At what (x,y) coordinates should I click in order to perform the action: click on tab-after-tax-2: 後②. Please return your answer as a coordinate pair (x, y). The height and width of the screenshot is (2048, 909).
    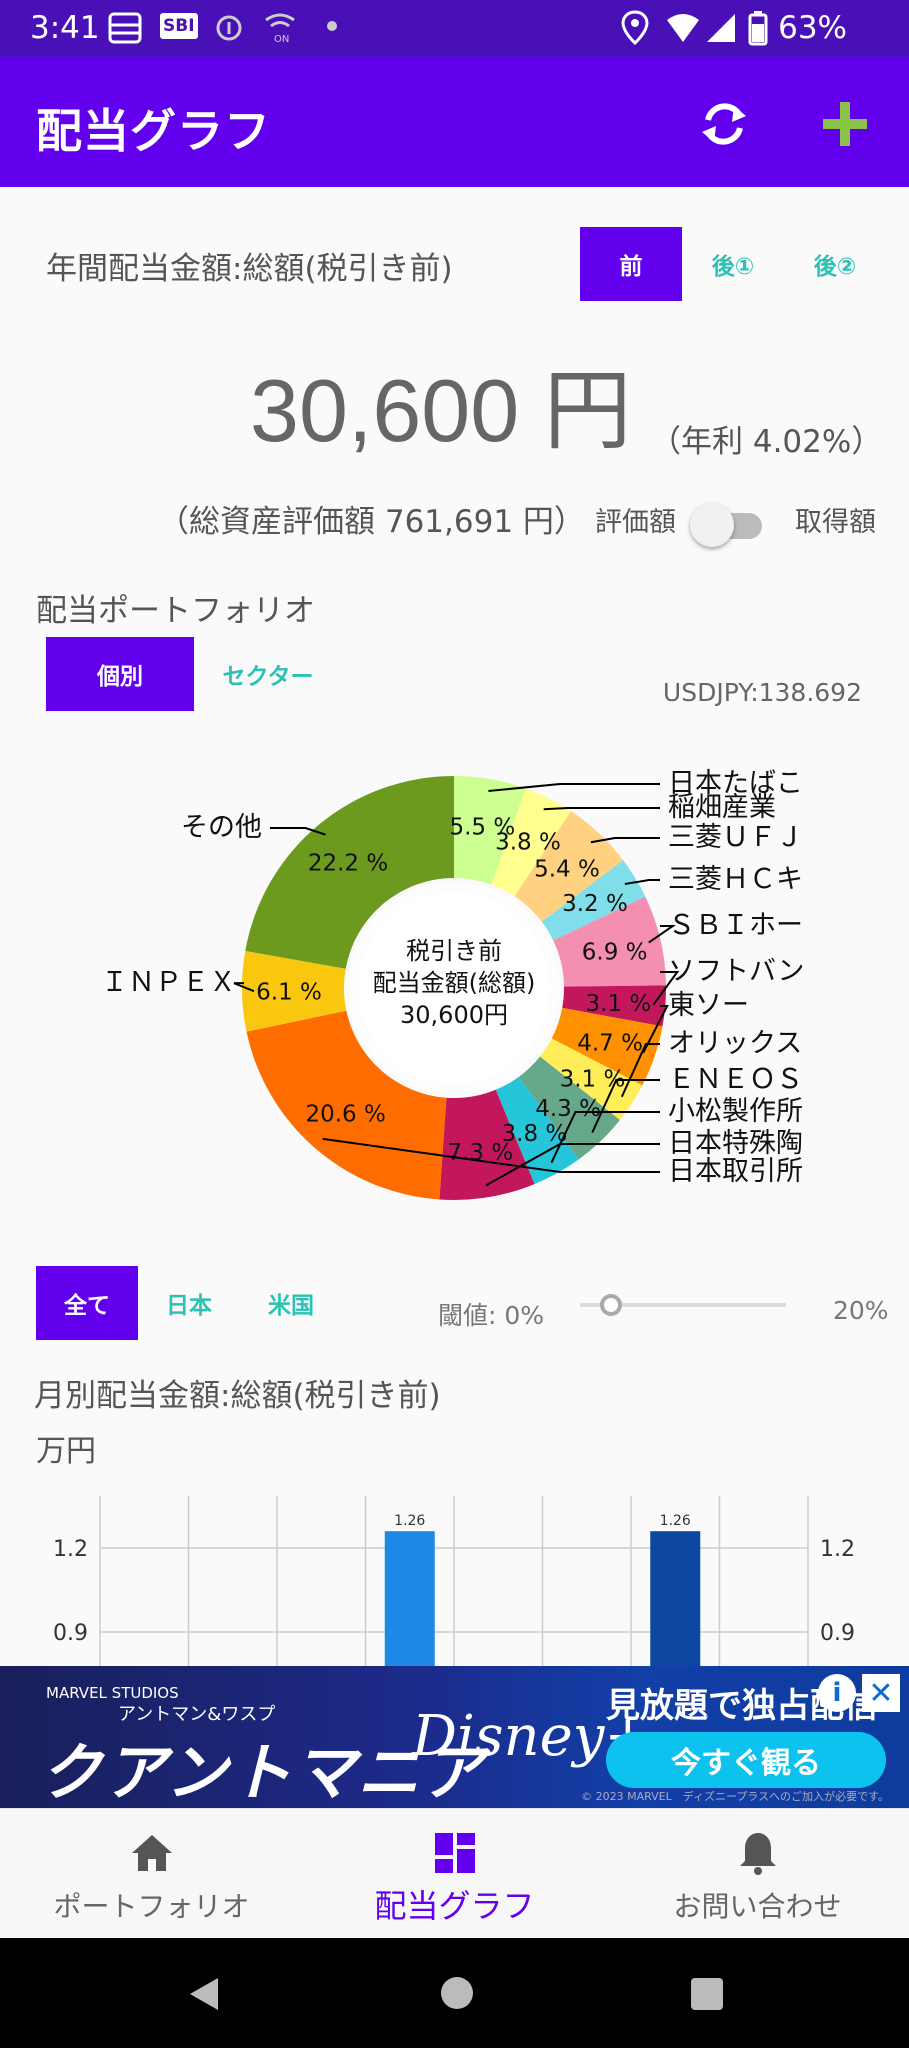
    Looking at the image, I should click on (835, 267).